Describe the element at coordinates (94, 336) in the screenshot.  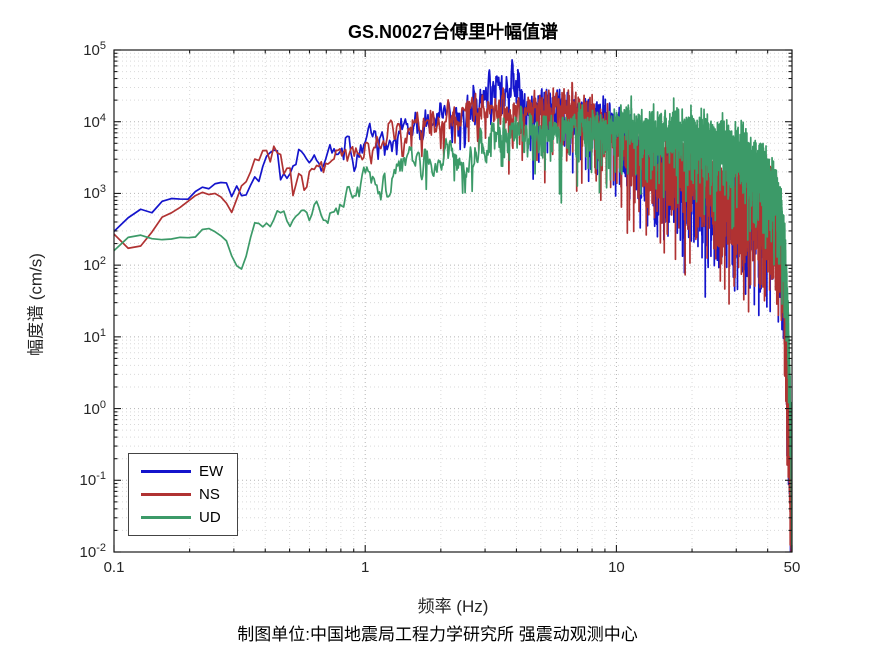
I see `y-tick-label: 10¹` at that location.